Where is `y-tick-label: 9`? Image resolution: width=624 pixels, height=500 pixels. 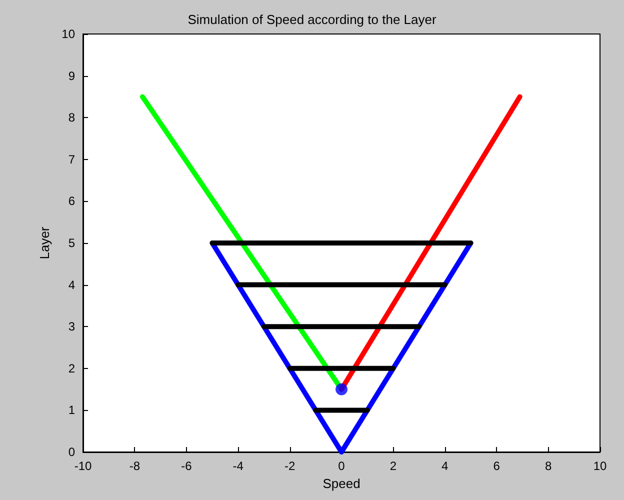
y-tick-label: 9 is located at coordinates (72, 75).